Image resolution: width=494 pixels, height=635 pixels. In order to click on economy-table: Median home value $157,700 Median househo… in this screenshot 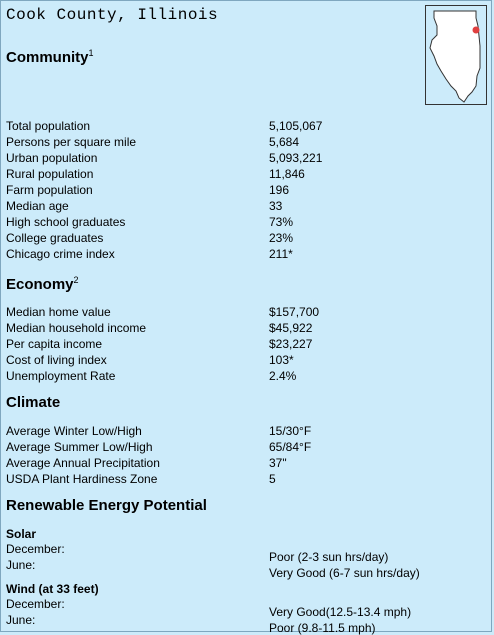, I will do `click(246, 344)`.